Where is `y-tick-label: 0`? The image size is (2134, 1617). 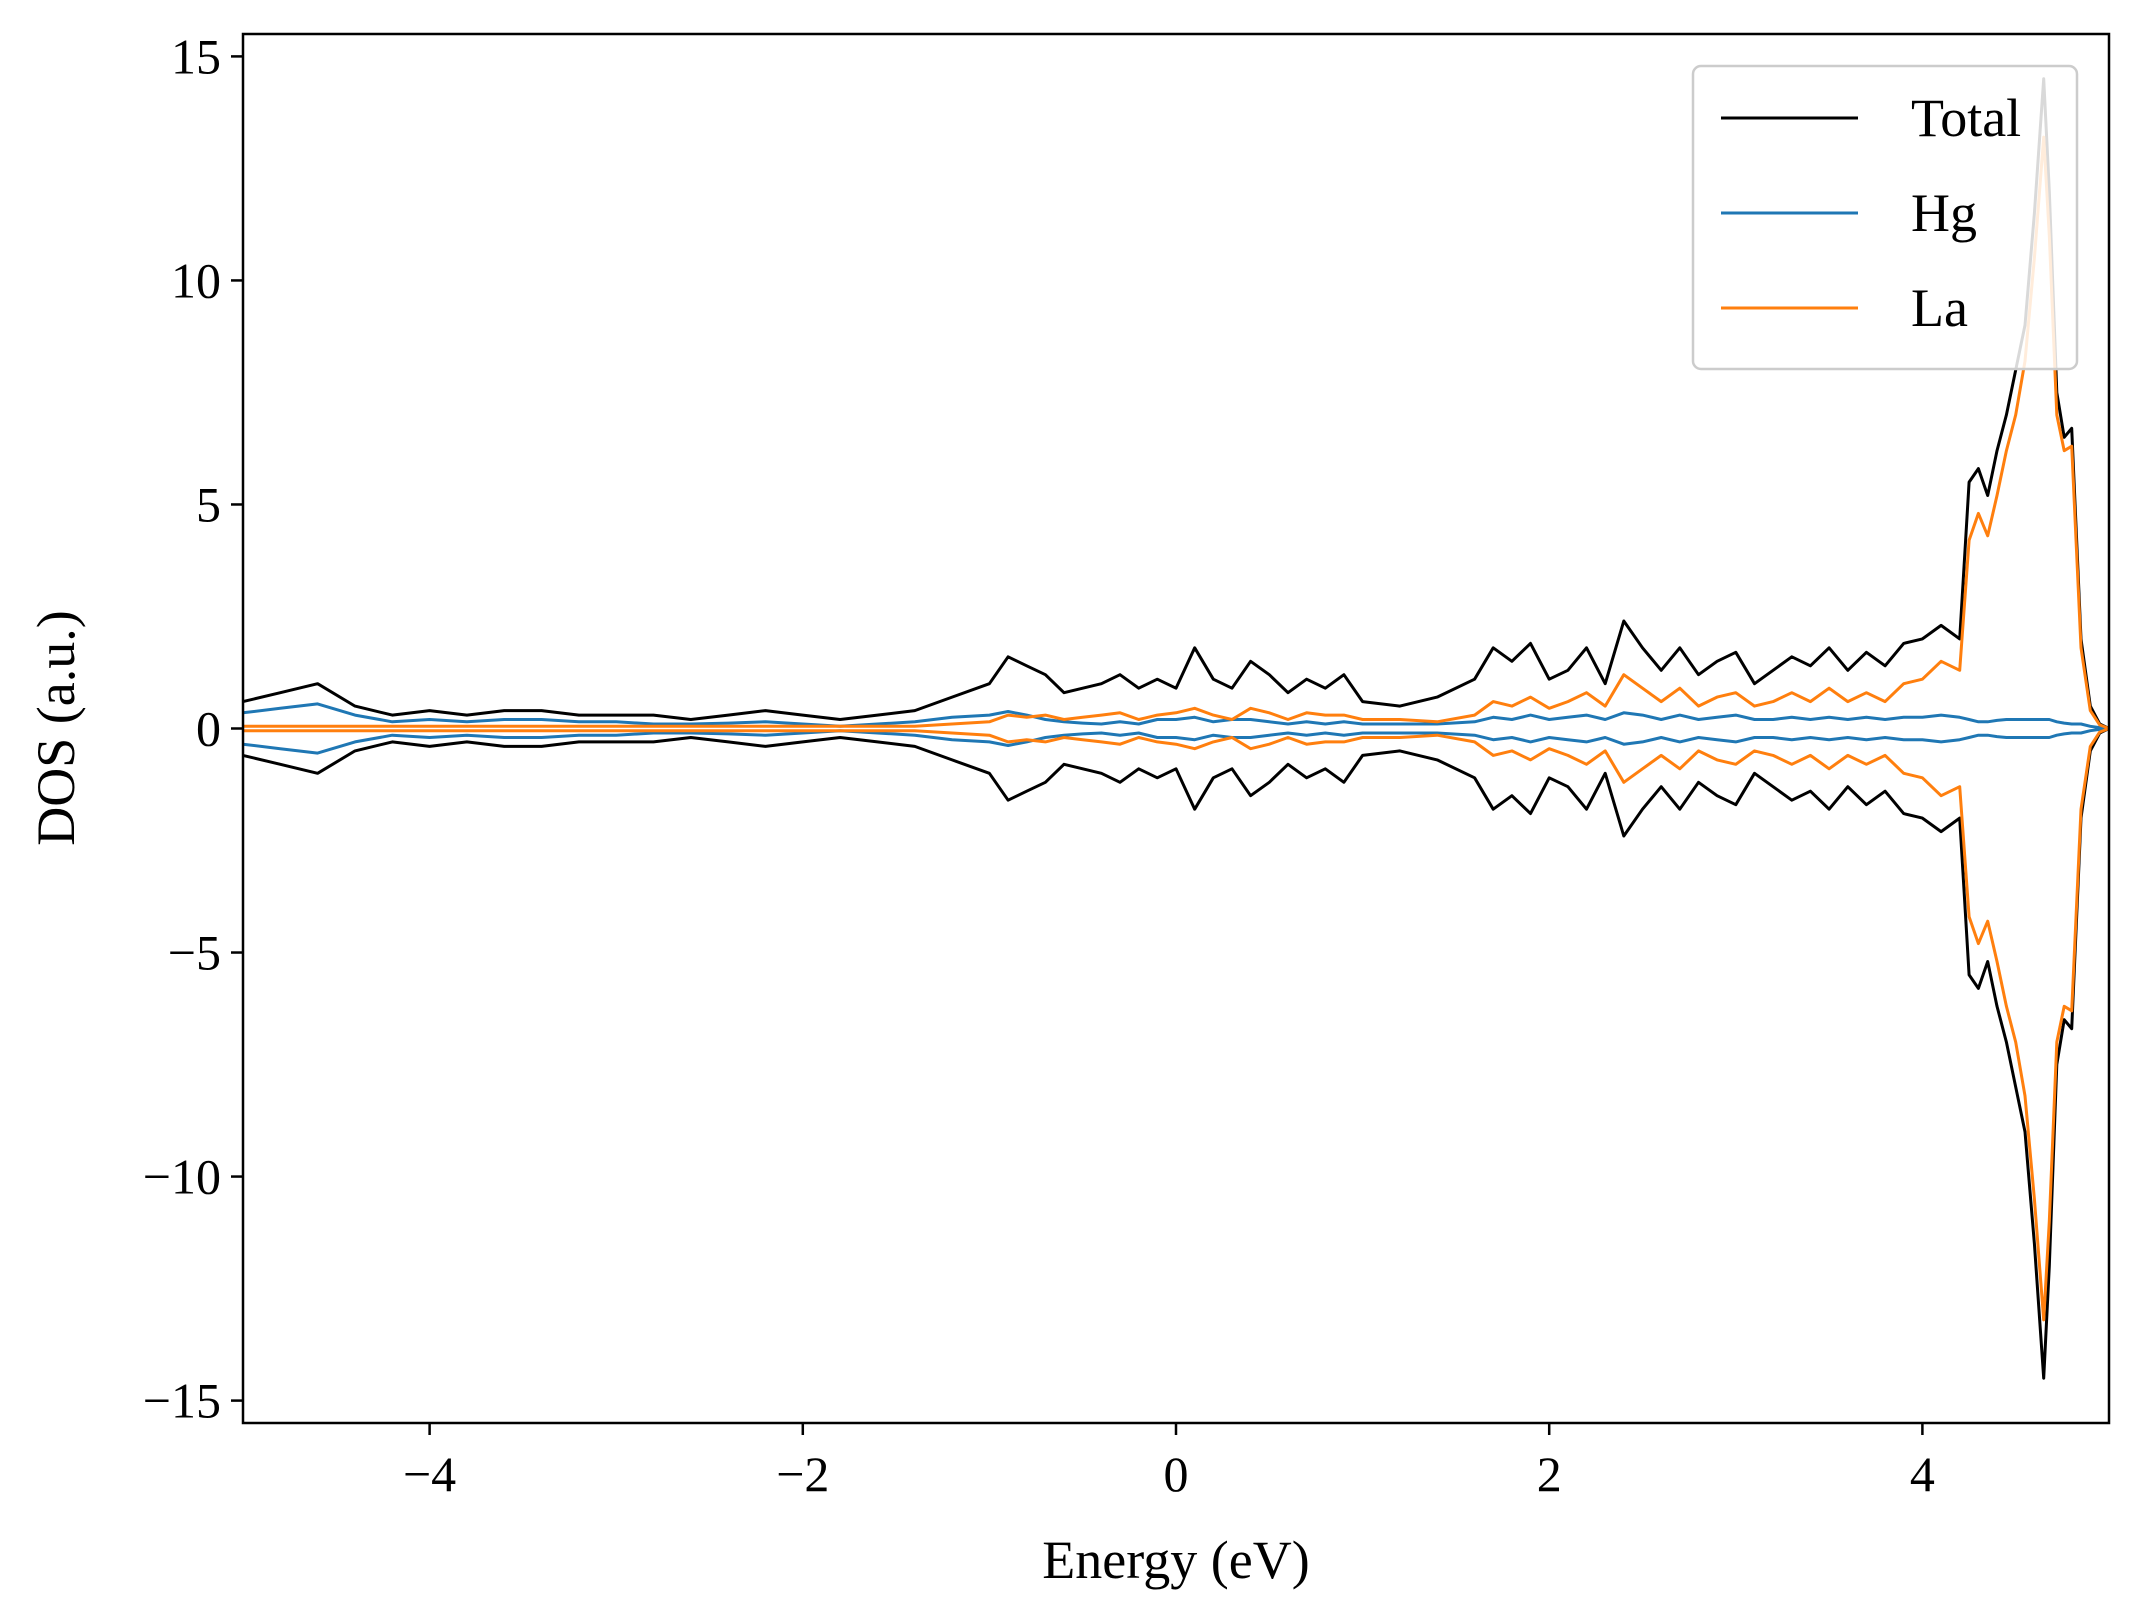
y-tick-label: 0 is located at coordinates (208, 729).